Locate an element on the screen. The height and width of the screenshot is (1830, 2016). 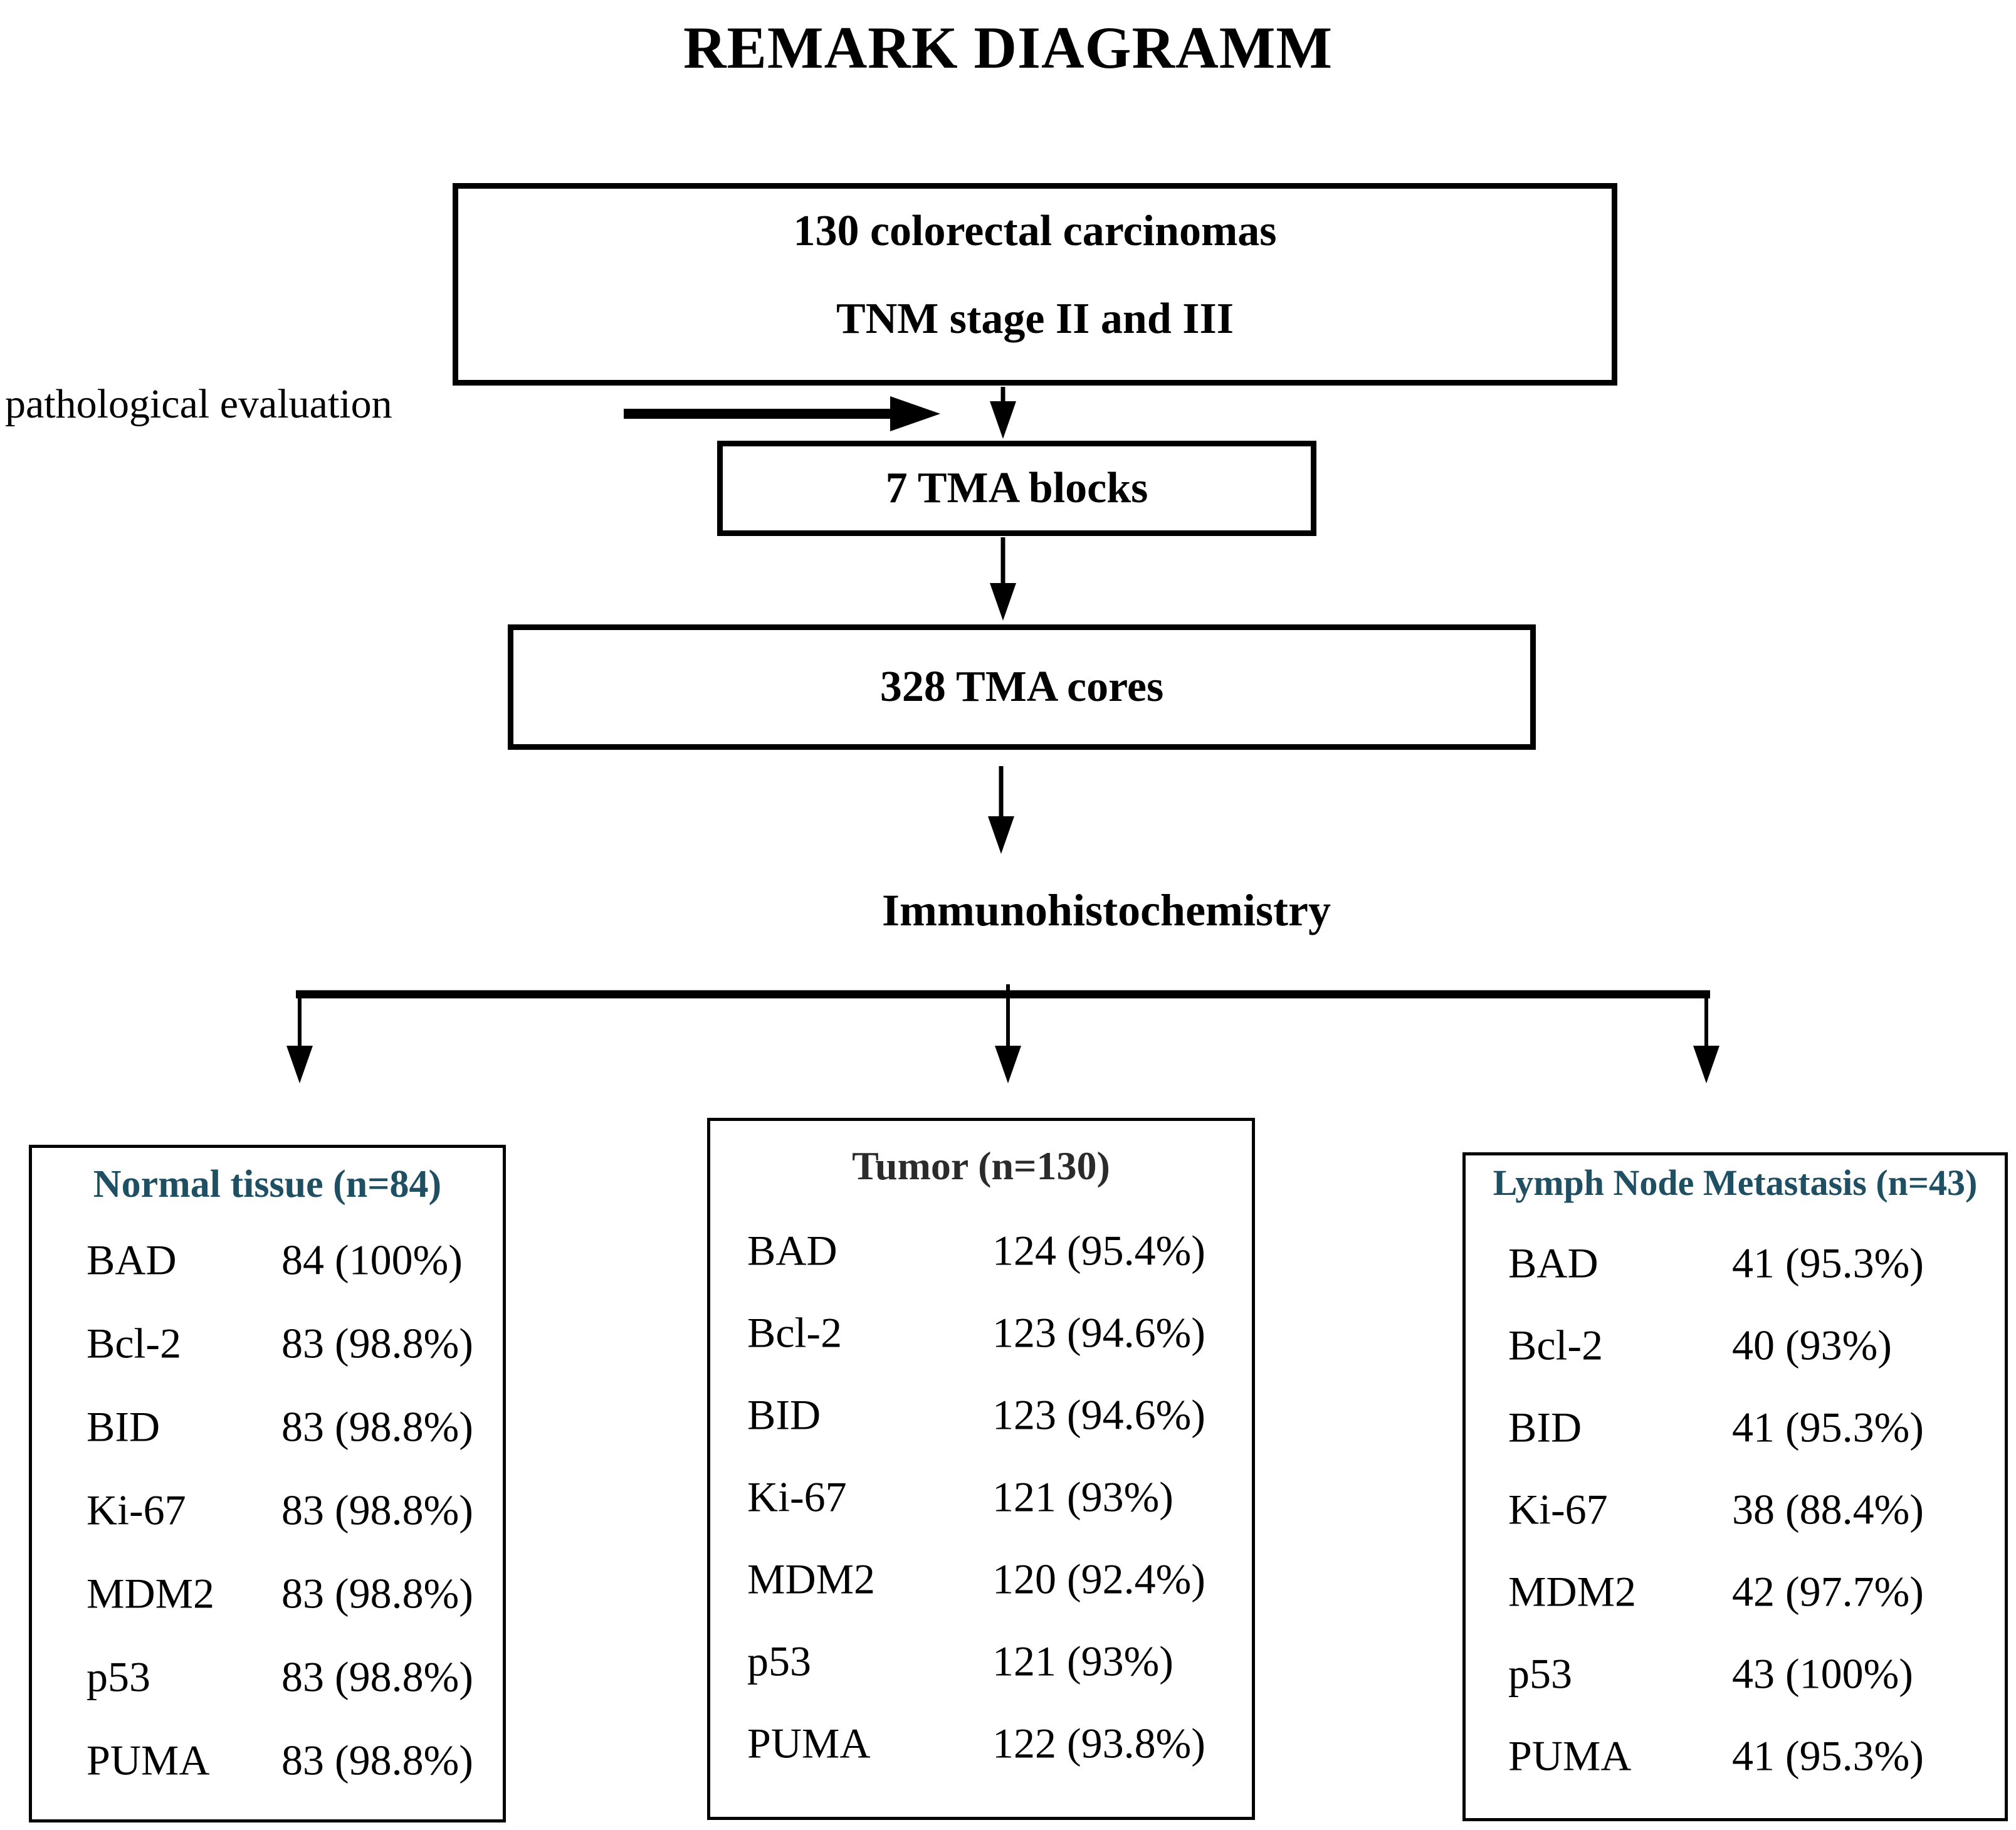
marker-value: 40 (93%) is located at coordinates (1812, 1345).